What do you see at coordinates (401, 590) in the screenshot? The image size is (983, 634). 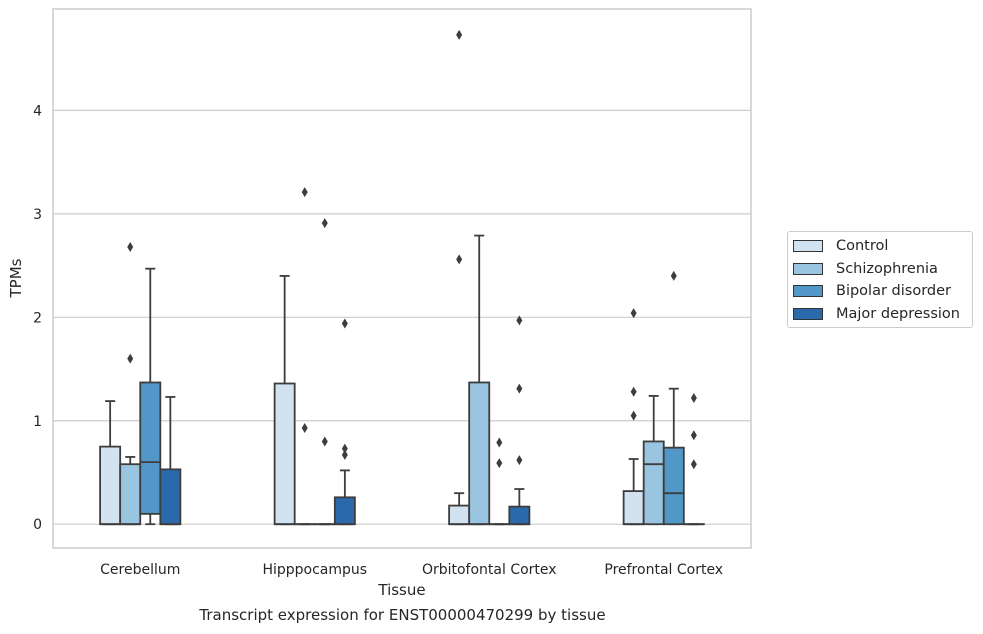 I see `x-axis-label: Tissue` at bounding box center [401, 590].